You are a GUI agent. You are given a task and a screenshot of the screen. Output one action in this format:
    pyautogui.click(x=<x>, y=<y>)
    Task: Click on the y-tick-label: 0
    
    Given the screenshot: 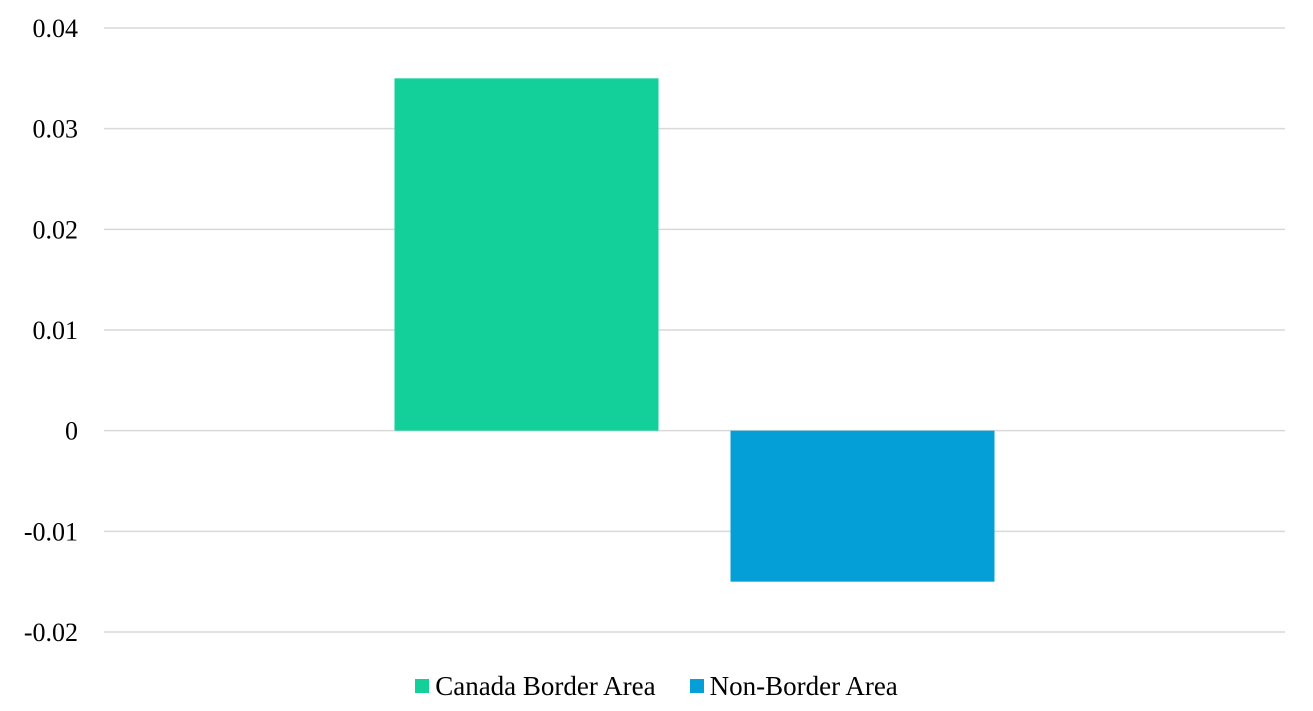 What is the action you would take?
    pyautogui.click(x=71, y=431)
    